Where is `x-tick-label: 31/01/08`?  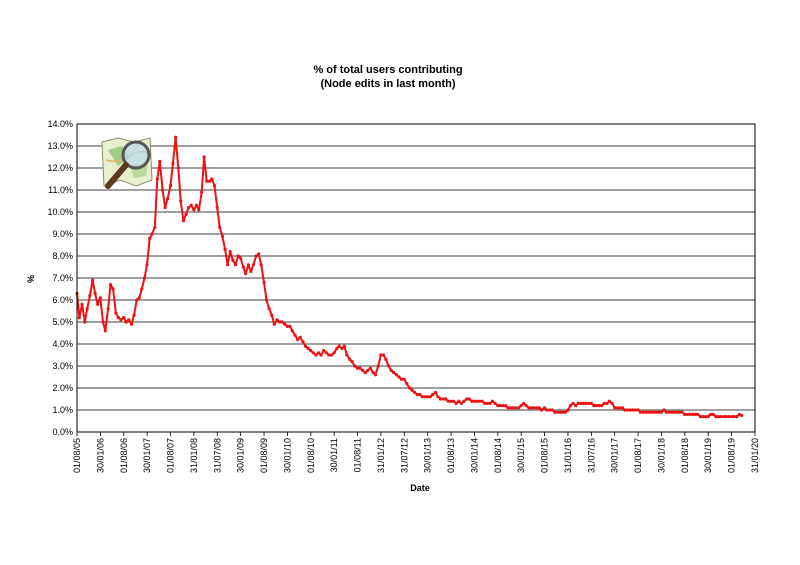 x-tick-label: 31/01/08 is located at coordinates (194, 455).